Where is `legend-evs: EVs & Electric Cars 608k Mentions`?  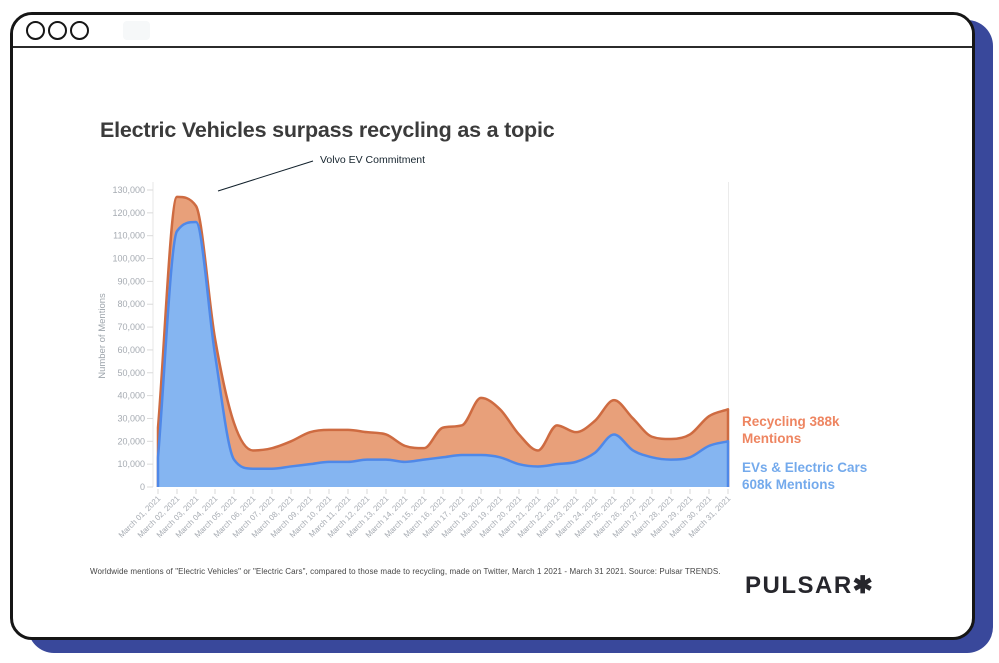 legend-evs: EVs & Electric Cars 608k Mentions is located at coordinates (805, 475).